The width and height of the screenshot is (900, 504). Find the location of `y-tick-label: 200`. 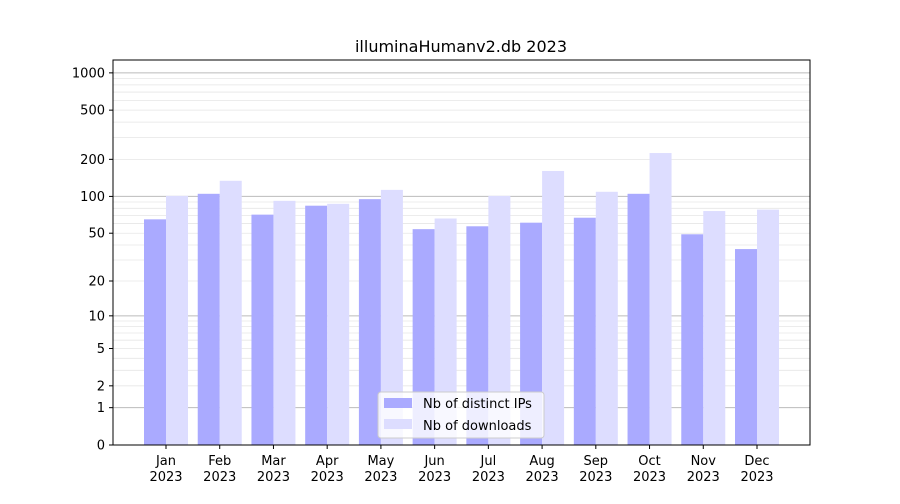

y-tick-label: 200 is located at coordinates (92, 160).